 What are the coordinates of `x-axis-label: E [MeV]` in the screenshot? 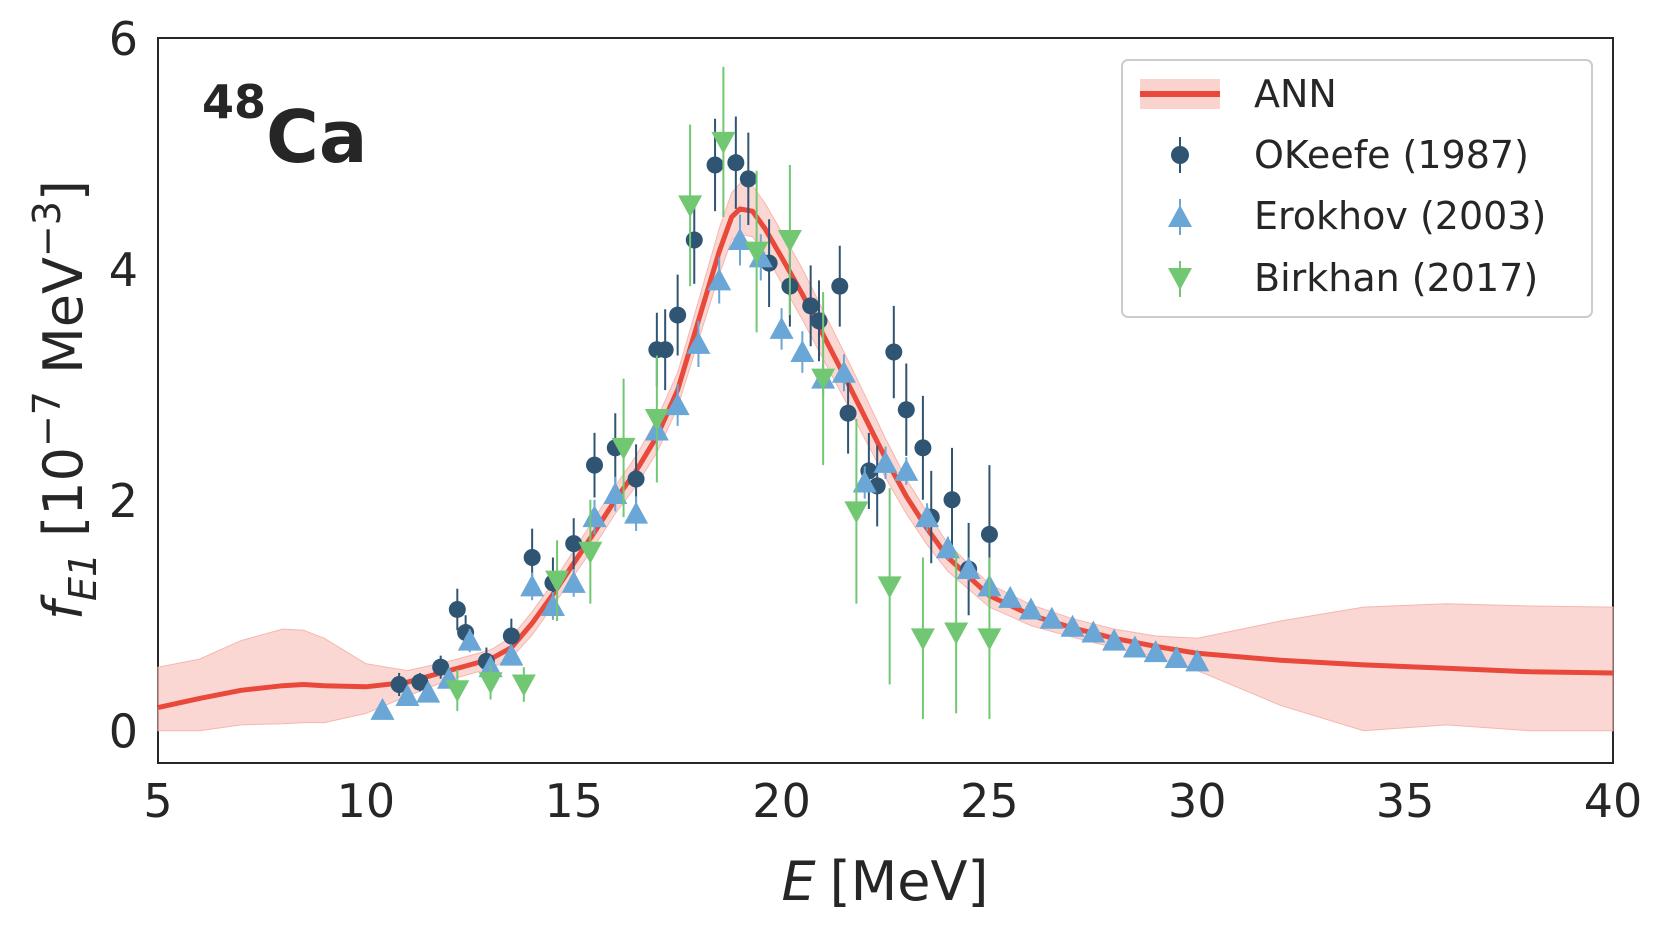 It's located at (884, 881).